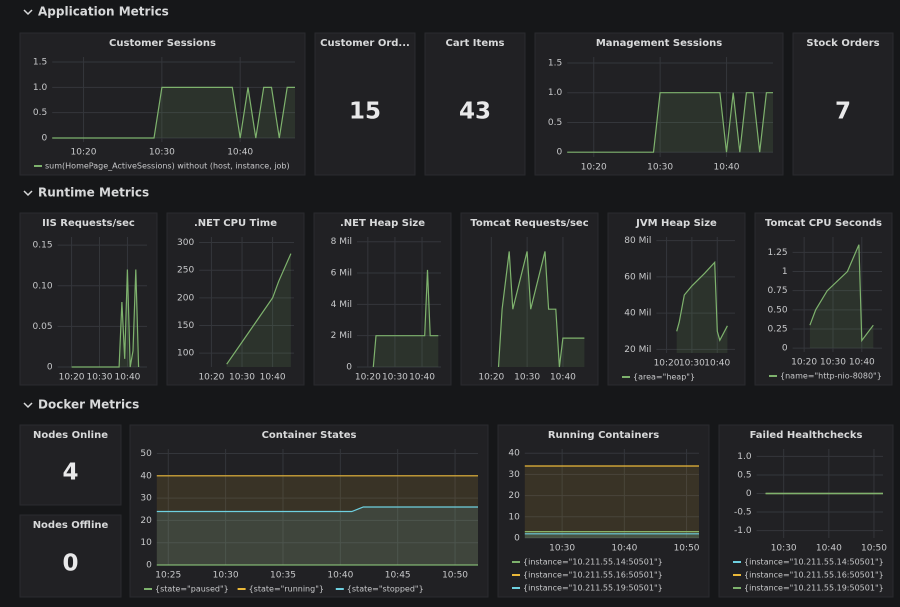  Describe the element at coordinates (341, 274) in the screenshot. I see `y-tick-label: 6 Mil` at that location.